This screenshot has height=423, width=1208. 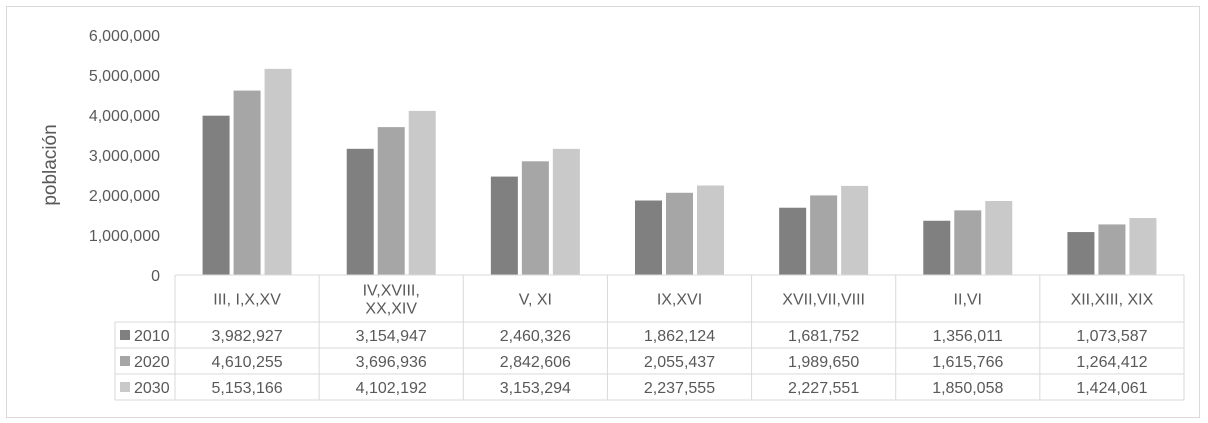 What do you see at coordinates (246, 362) in the screenshot?
I see `data-value: 4,610,255` at bounding box center [246, 362].